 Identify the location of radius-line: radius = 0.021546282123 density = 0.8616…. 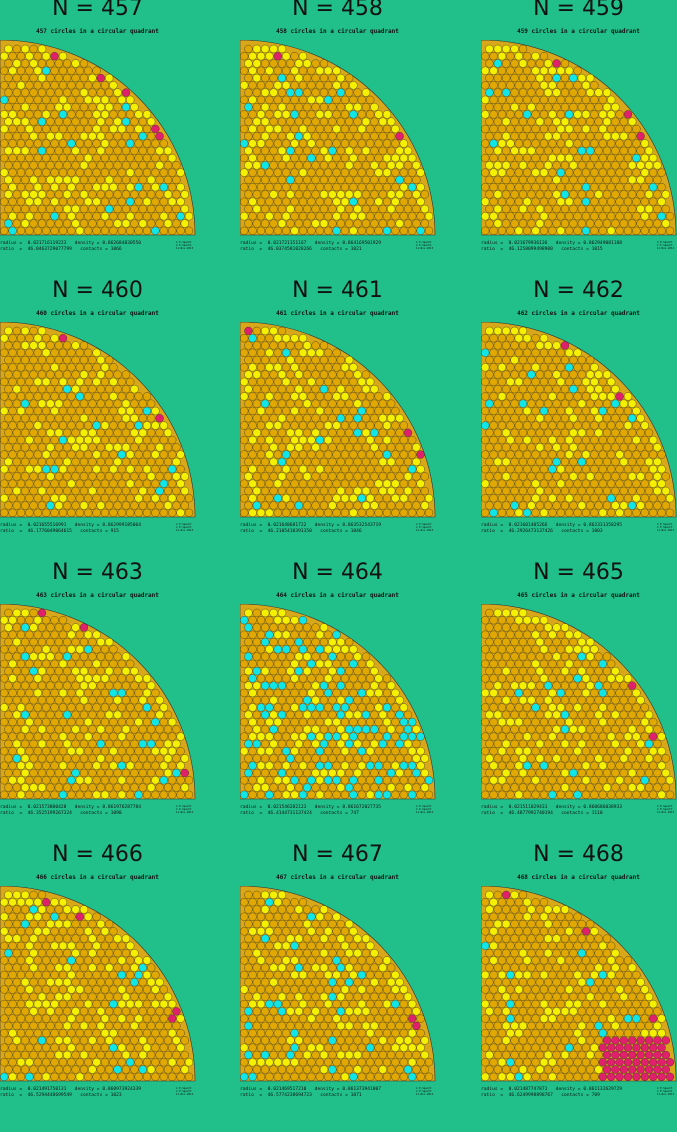
(310, 807).